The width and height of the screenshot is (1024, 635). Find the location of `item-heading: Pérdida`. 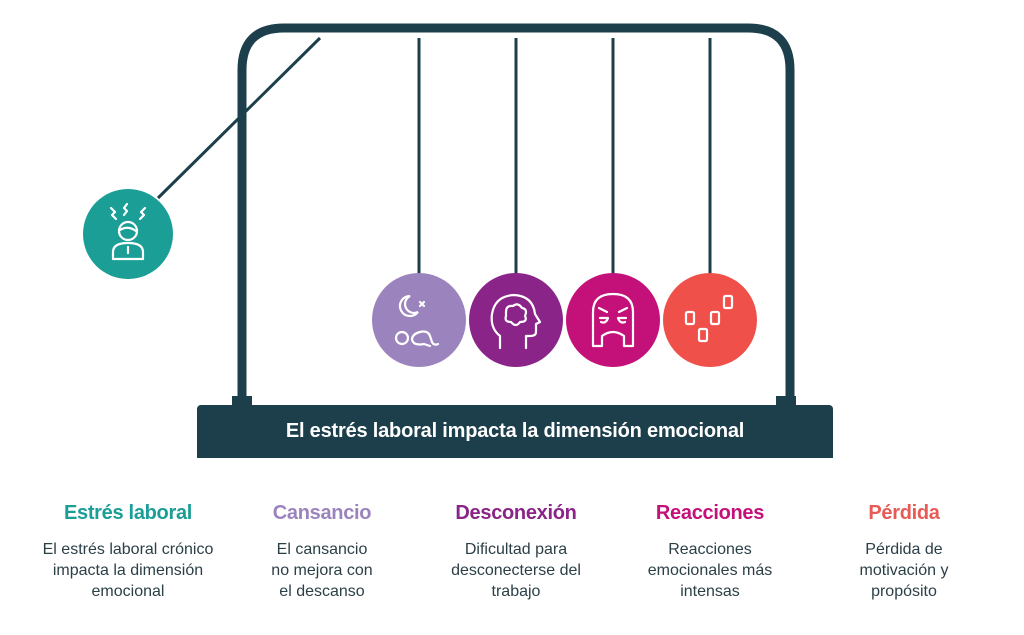

item-heading: Pérdida is located at coordinates (904, 513).